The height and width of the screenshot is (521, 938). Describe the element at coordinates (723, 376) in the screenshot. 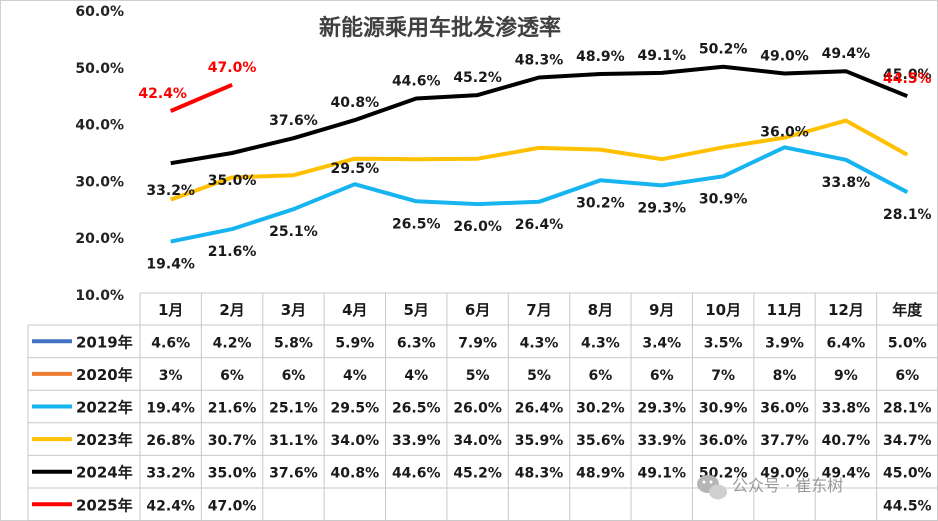

I see `table-cell: 7%` at that location.